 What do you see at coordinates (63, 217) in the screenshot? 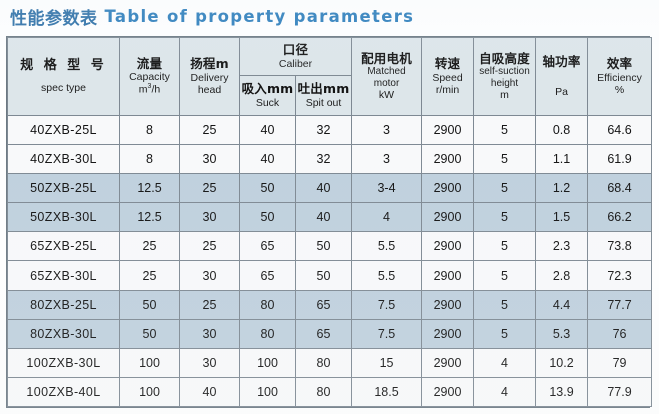
I see `cell-spec-type: 50ZXB-30L` at bounding box center [63, 217].